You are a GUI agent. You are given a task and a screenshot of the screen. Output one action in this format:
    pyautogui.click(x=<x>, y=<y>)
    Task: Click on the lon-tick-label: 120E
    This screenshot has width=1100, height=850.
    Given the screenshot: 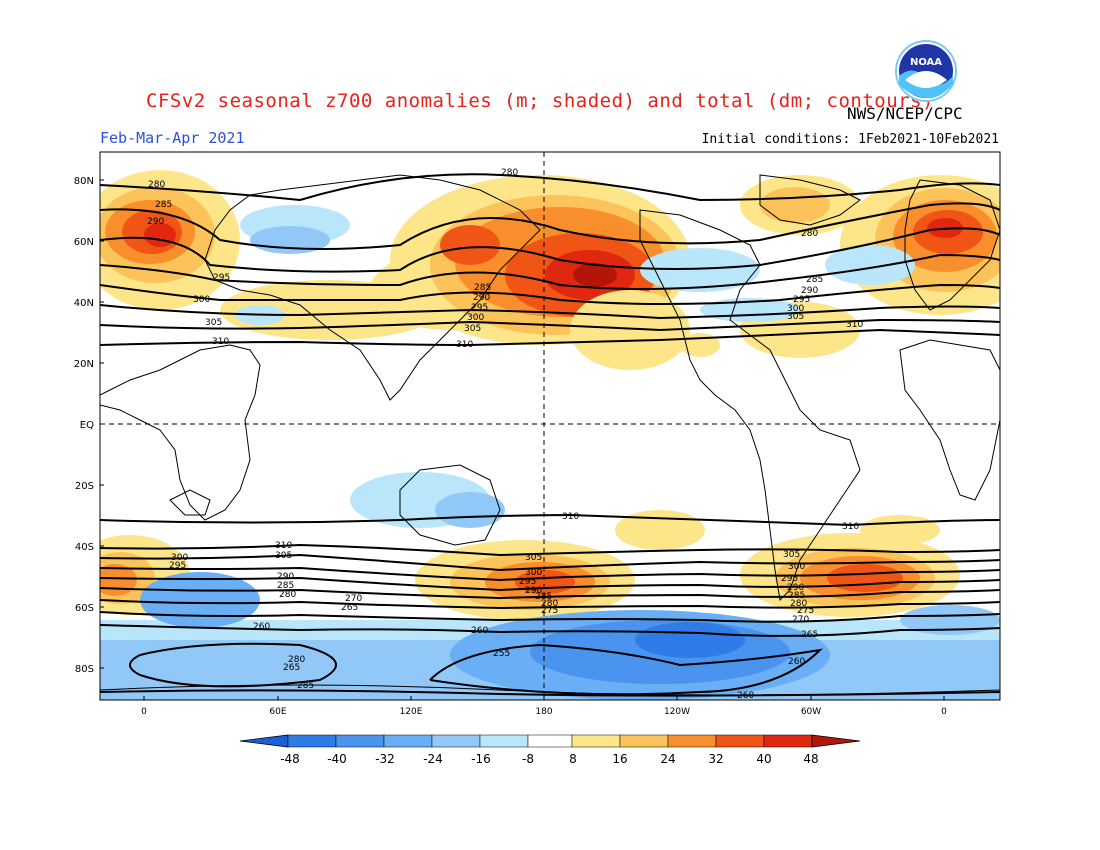 What is the action you would take?
    pyautogui.click(x=411, y=712)
    